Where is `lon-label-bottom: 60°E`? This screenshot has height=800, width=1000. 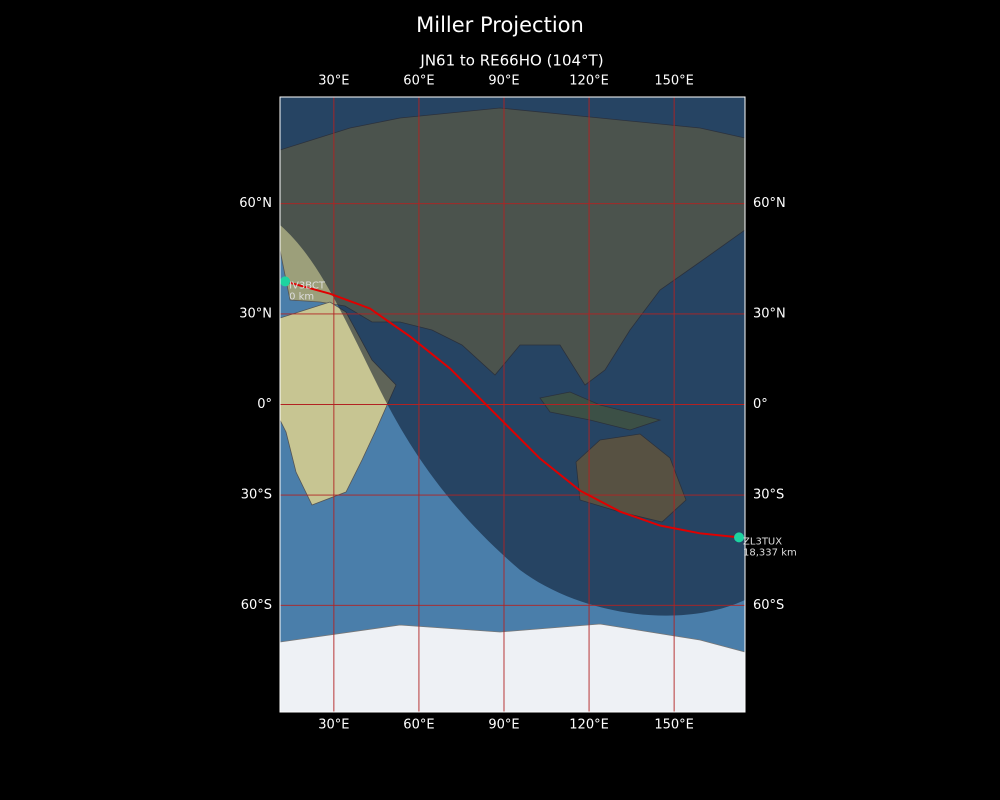 lon-label-bottom: 60°E is located at coordinates (418, 725).